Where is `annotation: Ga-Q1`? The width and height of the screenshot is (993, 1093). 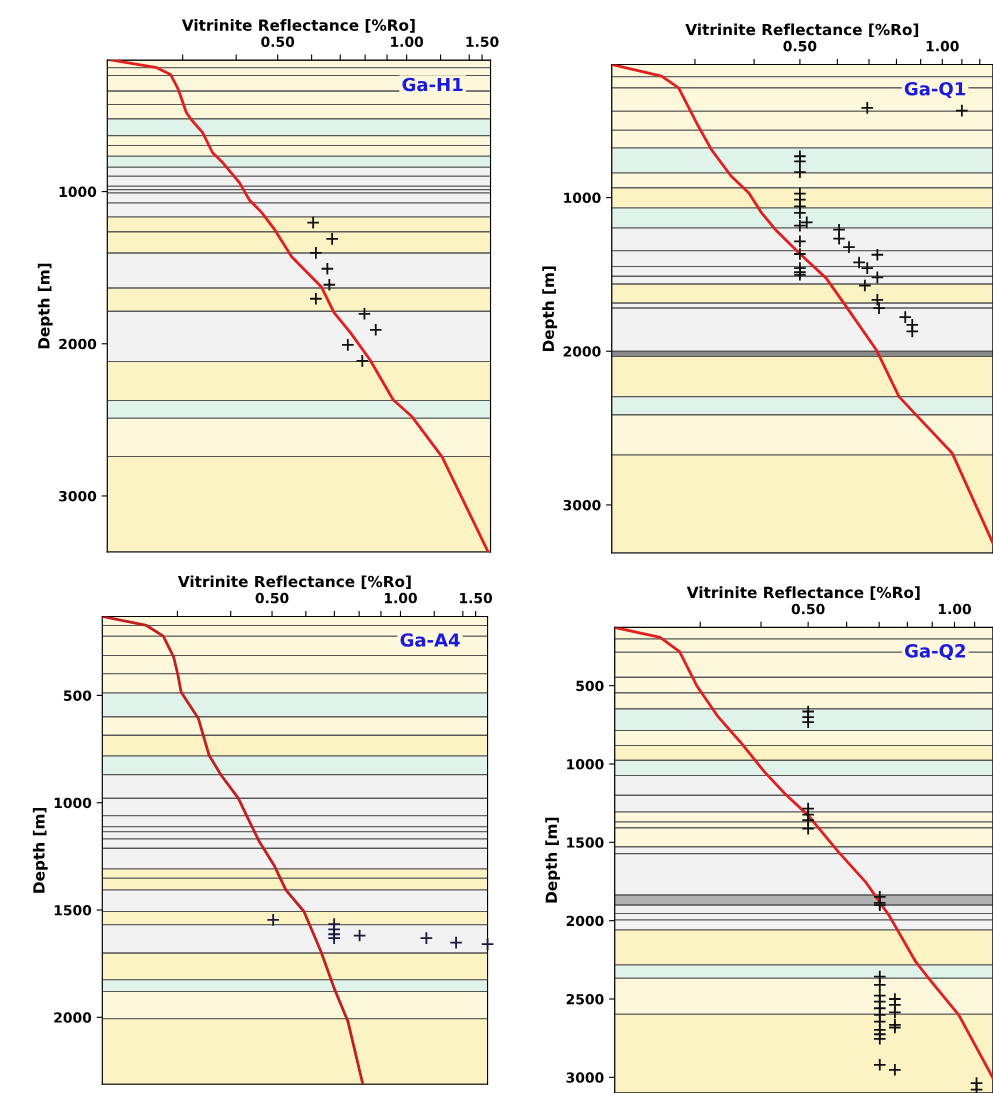
annotation: Ga-Q1 is located at coordinates (935, 89).